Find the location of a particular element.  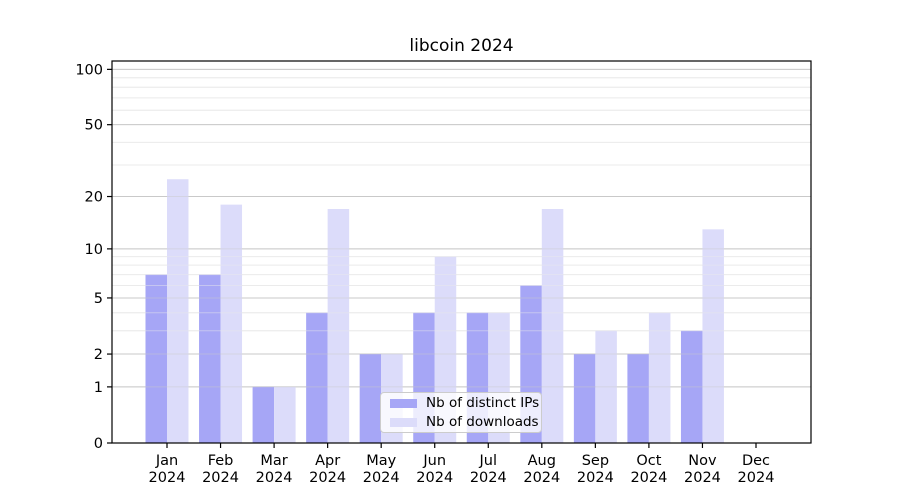

x-tick-label-month: Mar is located at coordinates (273, 461).